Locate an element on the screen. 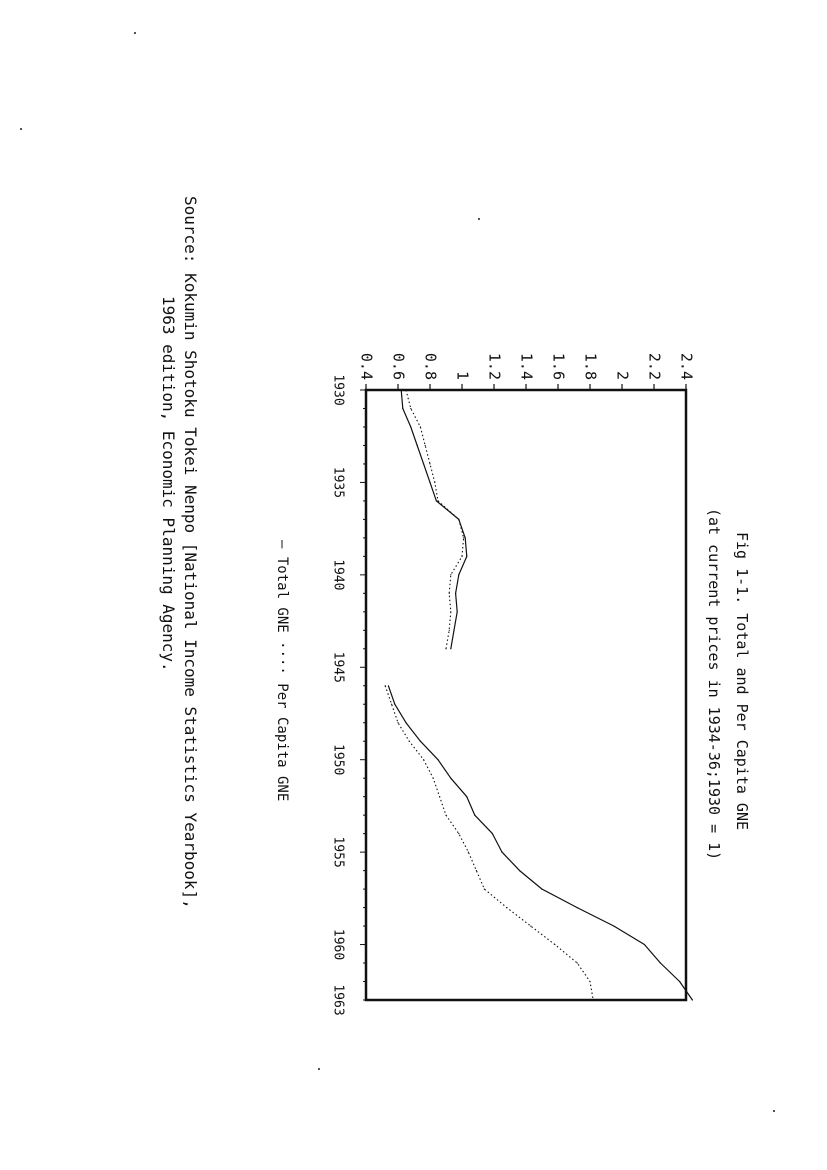 The height and width of the screenshot is (1170, 827). source-note-line-2: 1963 edition, Economic Planning Agency. is located at coordinates (168, 484).